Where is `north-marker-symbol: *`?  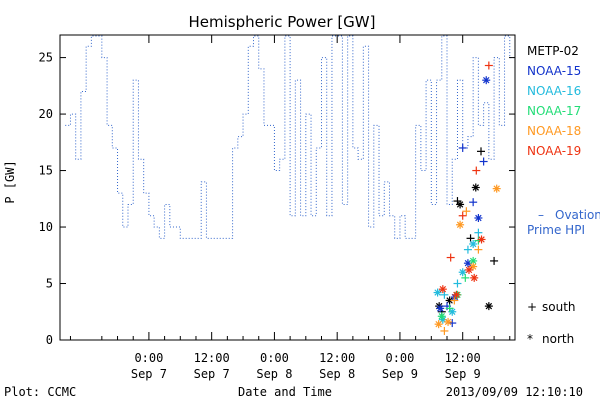 north-marker-symbol: * is located at coordinates (530, 339).